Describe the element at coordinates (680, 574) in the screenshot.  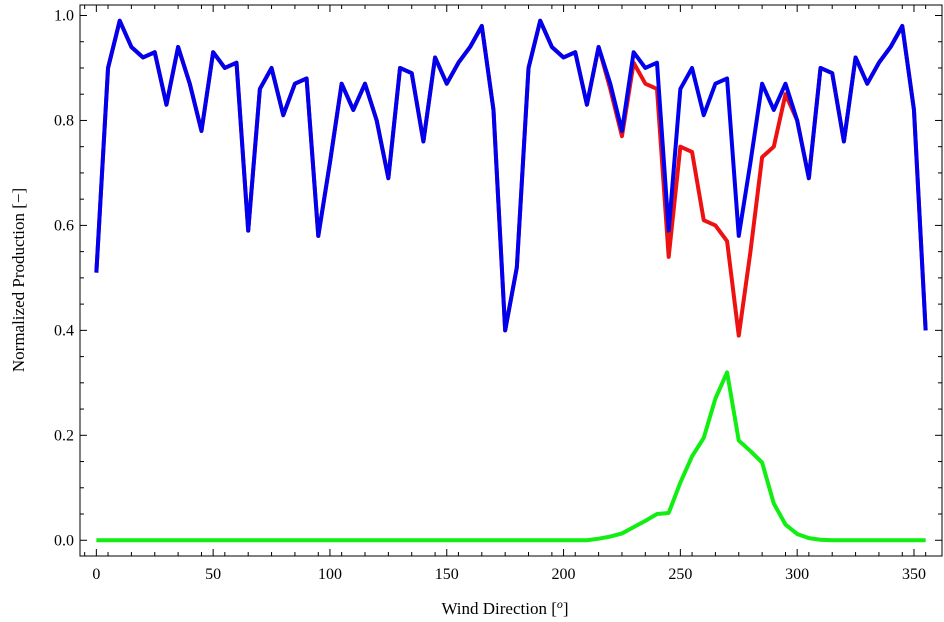
I see `x-tick-label: 250` at that location.